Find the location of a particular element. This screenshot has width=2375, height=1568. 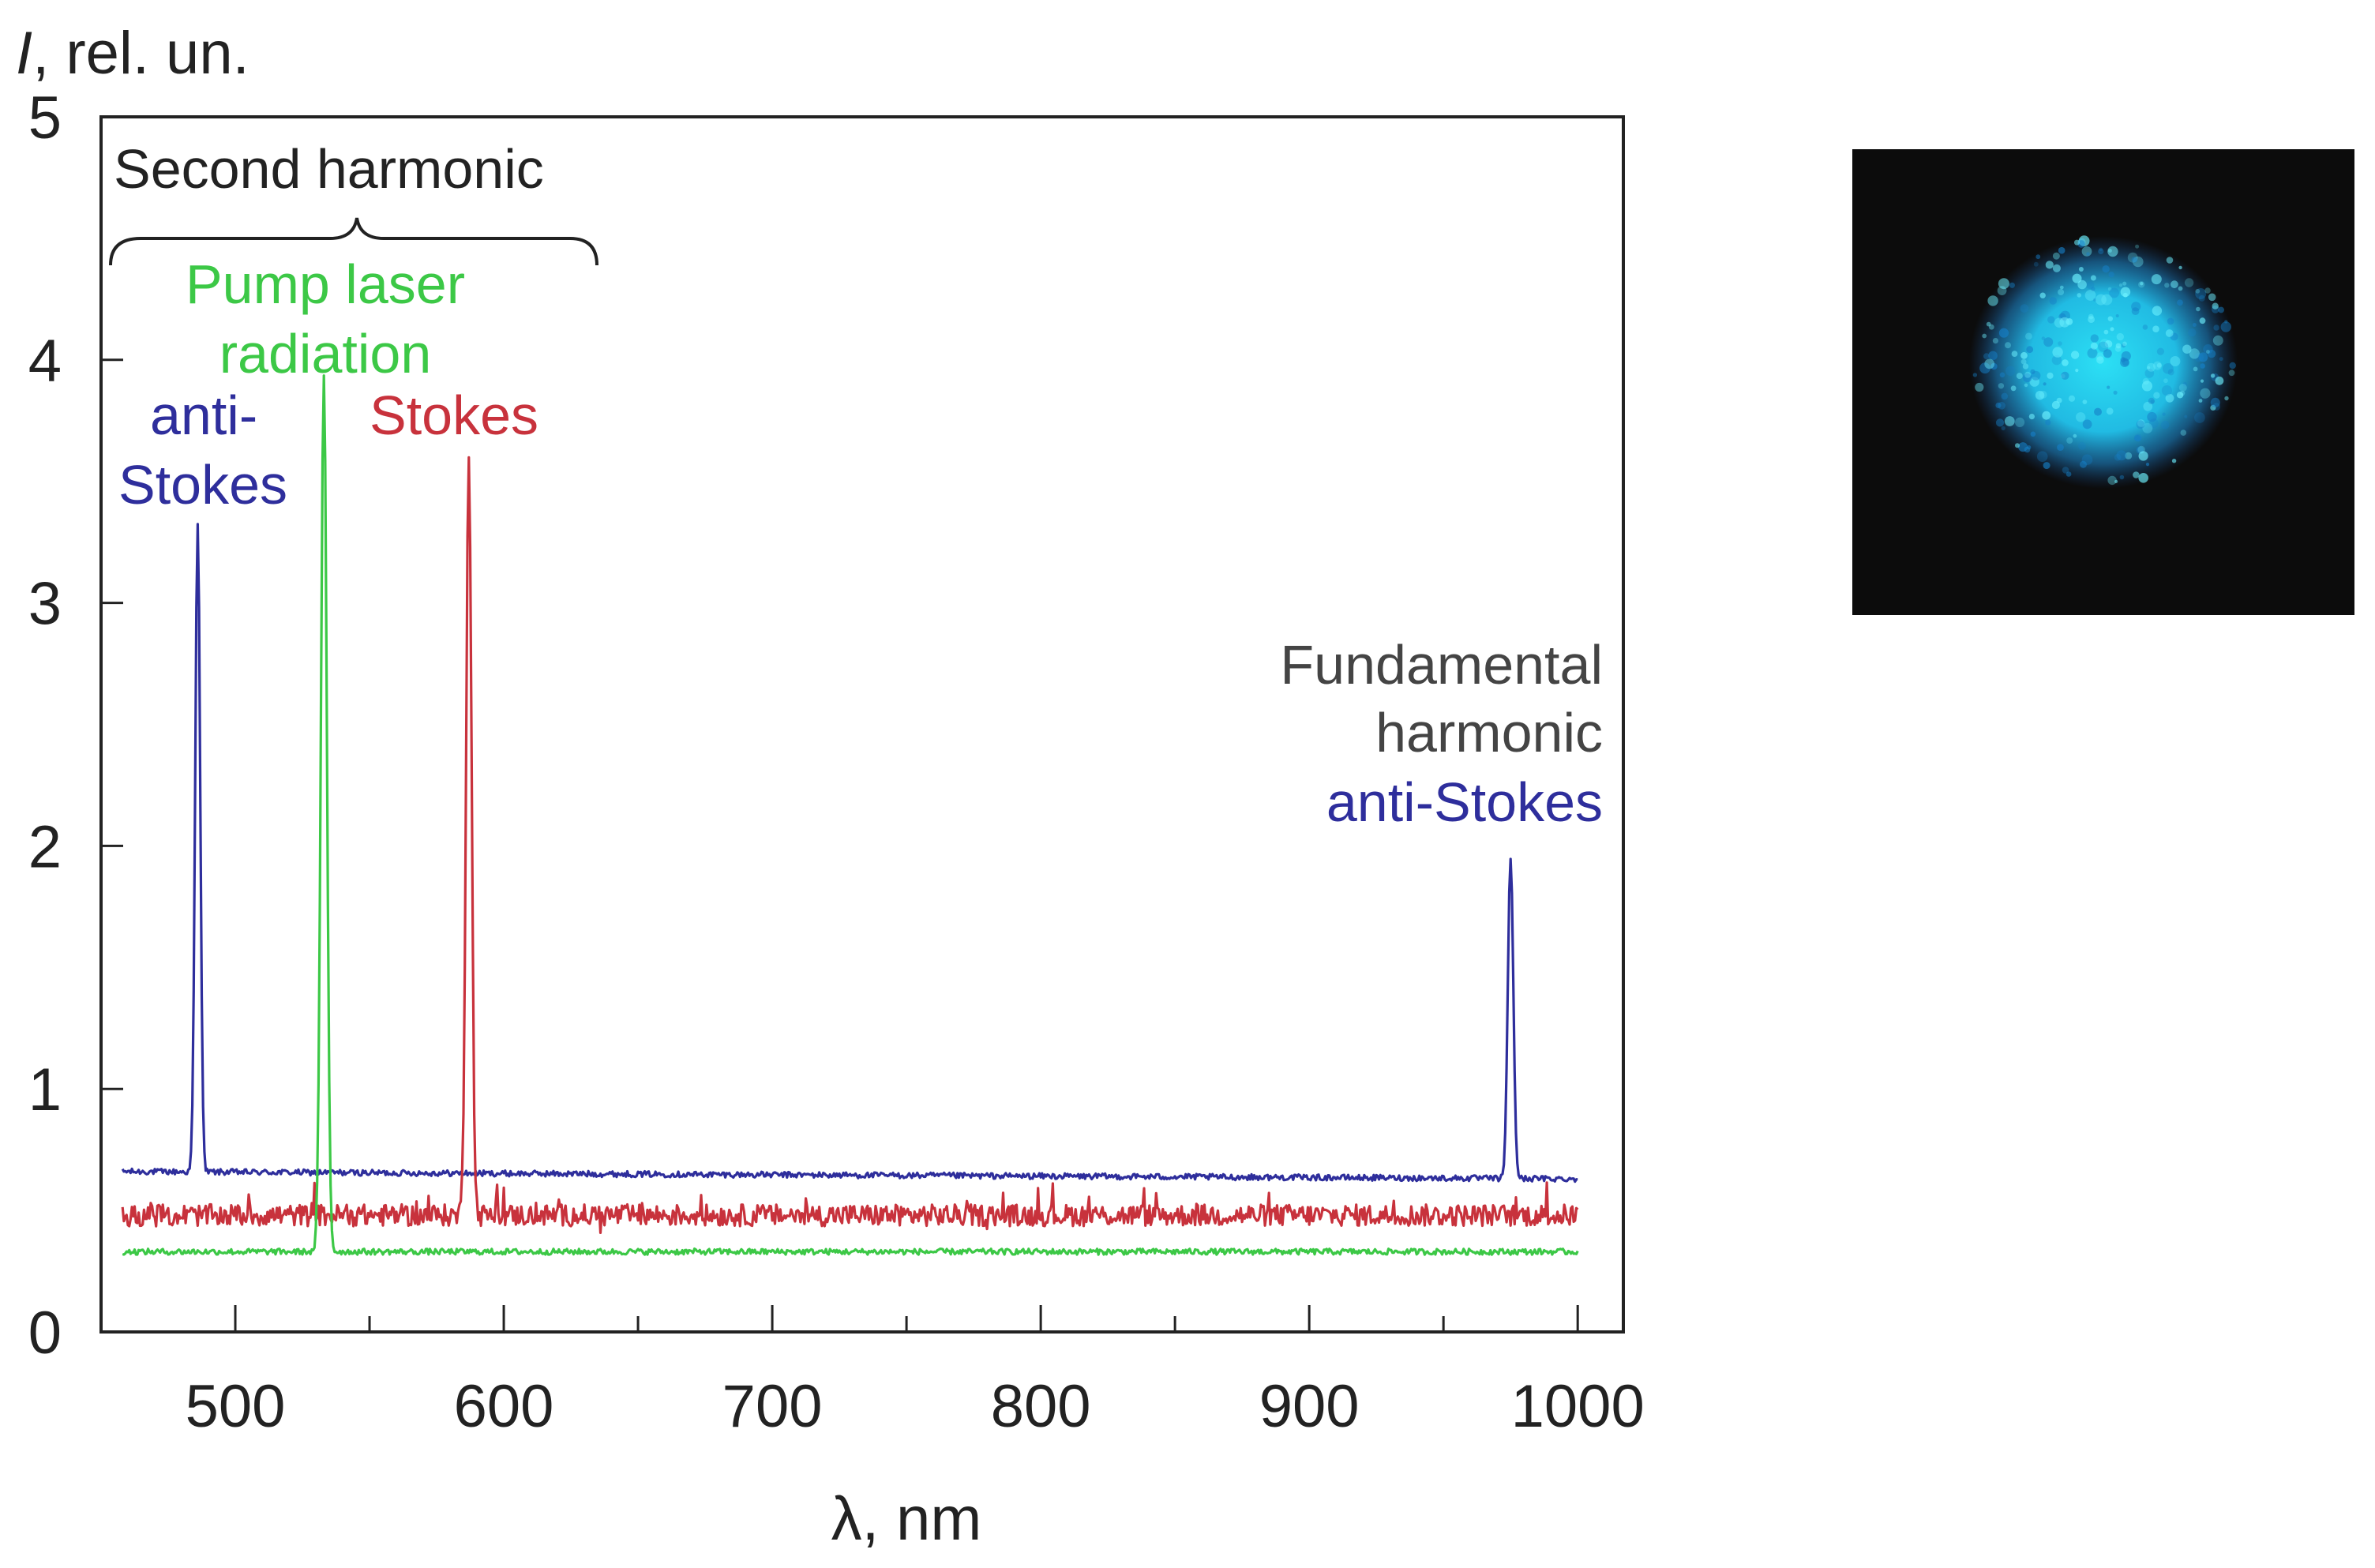

y-tick-label: 3 is located at coordinates (45, 604).